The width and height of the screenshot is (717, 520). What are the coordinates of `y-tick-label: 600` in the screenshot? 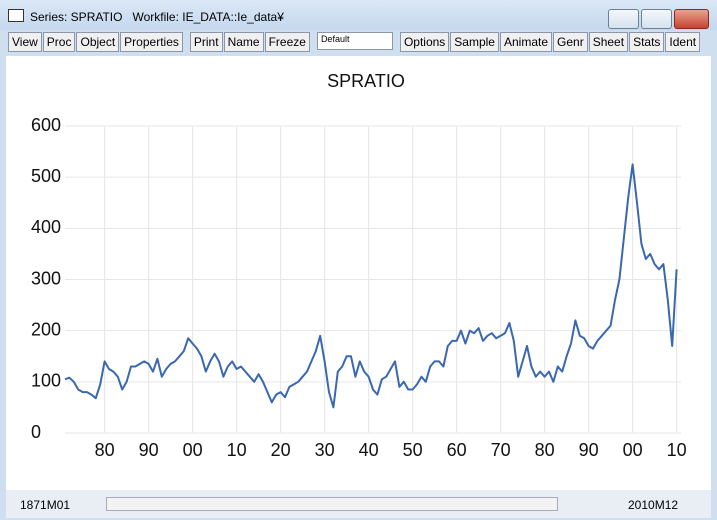 It's located at (46, 125).